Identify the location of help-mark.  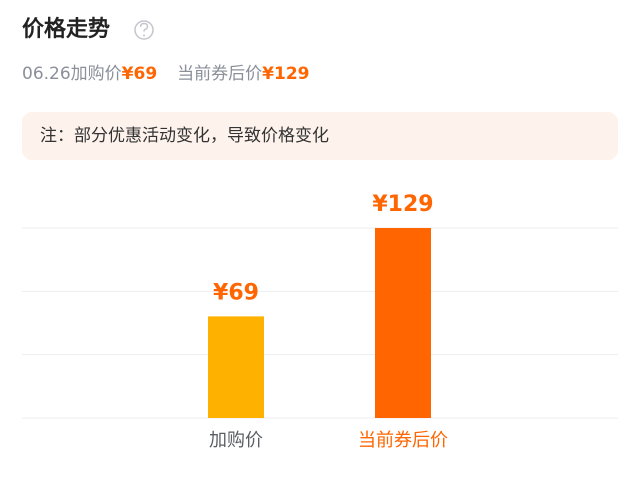
(144, 27).